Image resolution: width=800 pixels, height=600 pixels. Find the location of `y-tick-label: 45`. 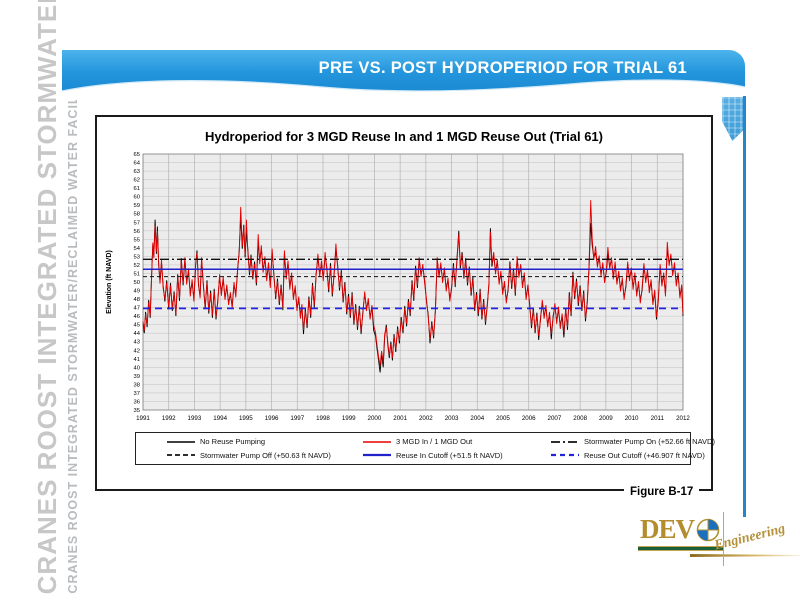

y-tick-label: 45 is located at coordinates (137, 326).